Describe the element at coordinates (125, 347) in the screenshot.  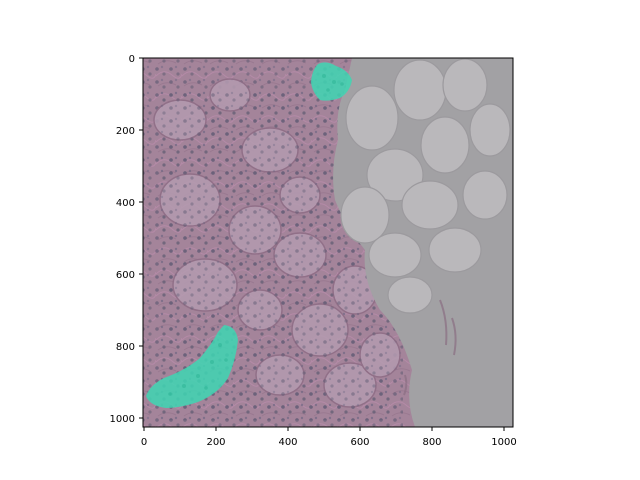
I see `y-tick-label: 800` at that location.